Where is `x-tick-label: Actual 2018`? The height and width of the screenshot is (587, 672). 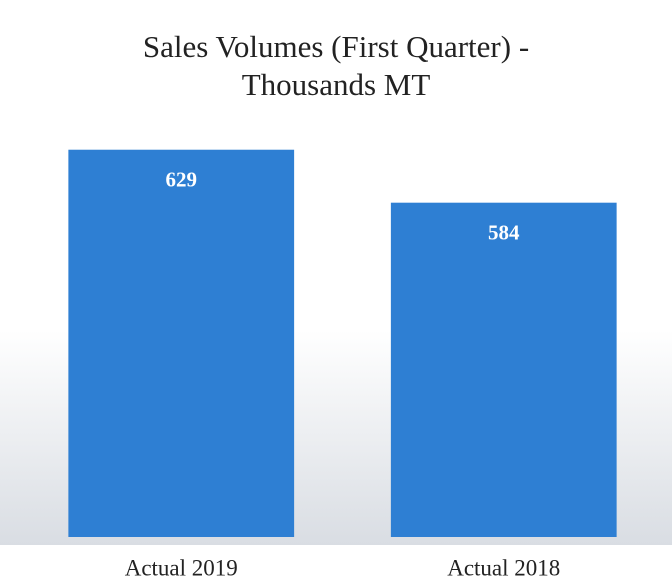 x-tick-label: Actual 2018 is located at coordinates (503, 567).